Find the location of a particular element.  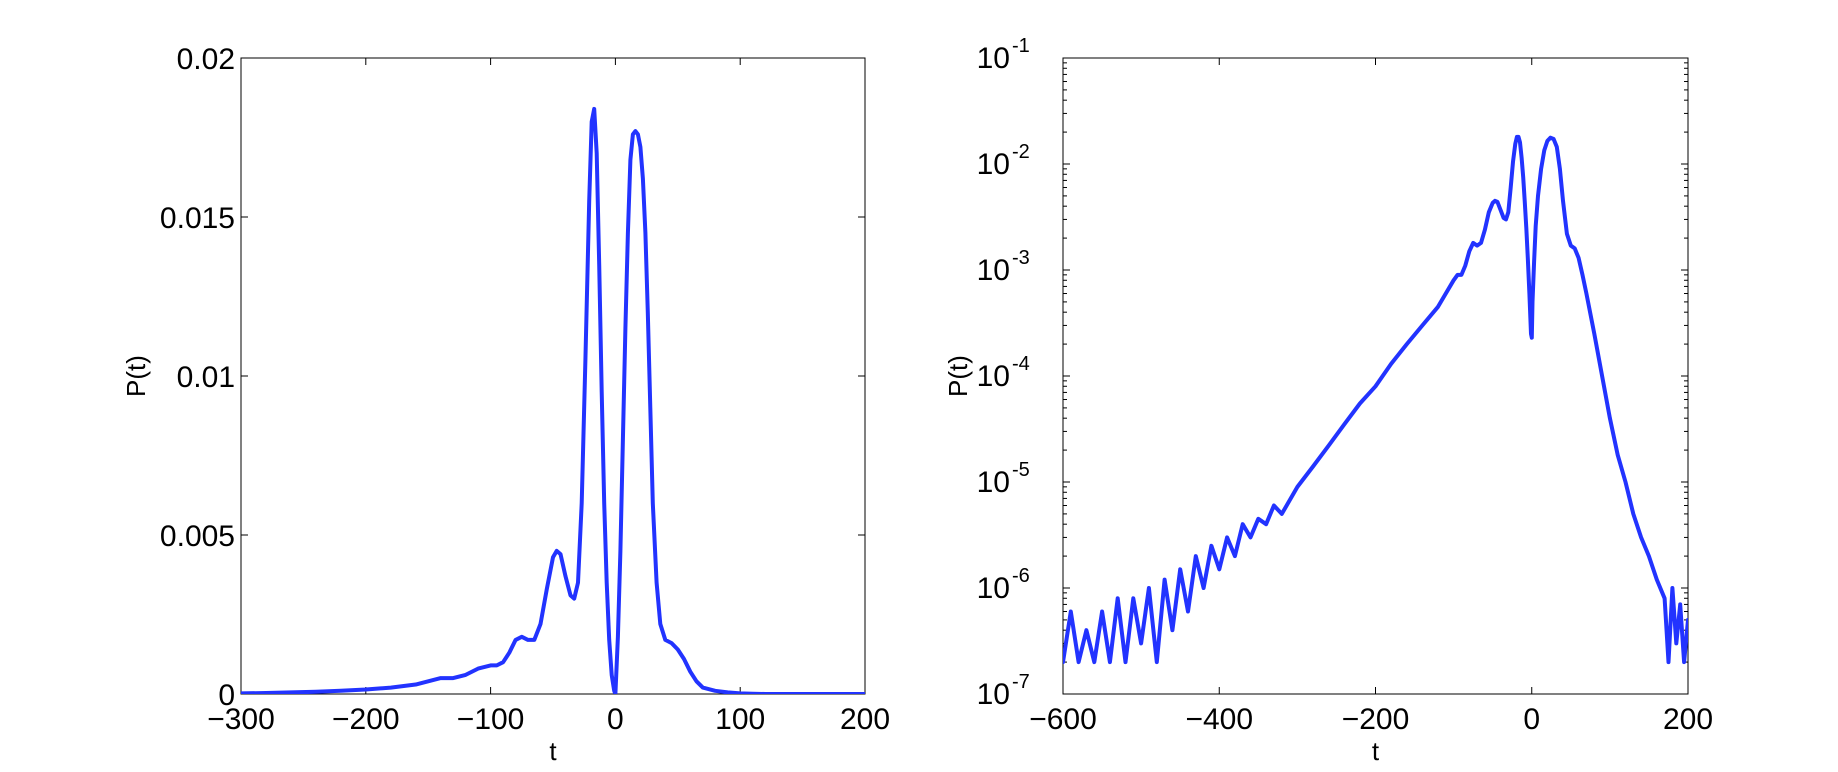

y-tick-label-exponent: -6 is located at coordinates (1021, 576).